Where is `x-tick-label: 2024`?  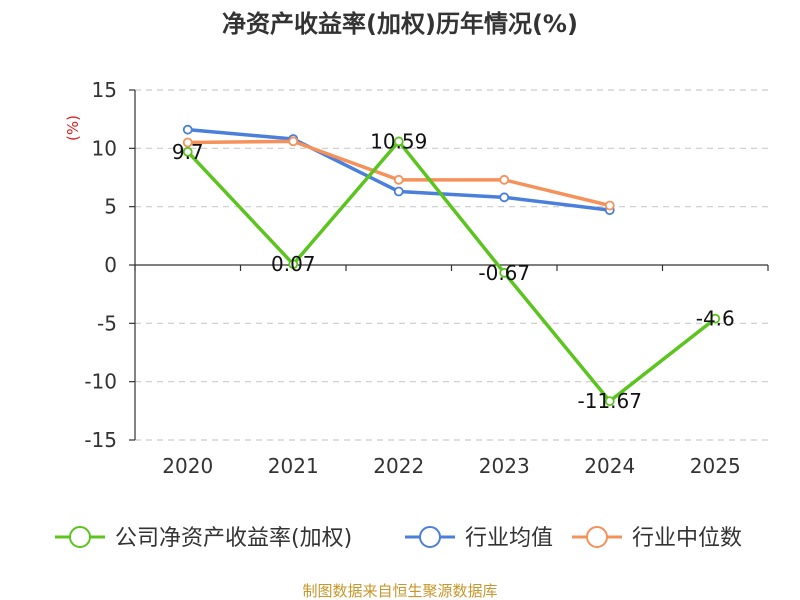 x-tick-label: 2024 is located at coordinates (609, 466).